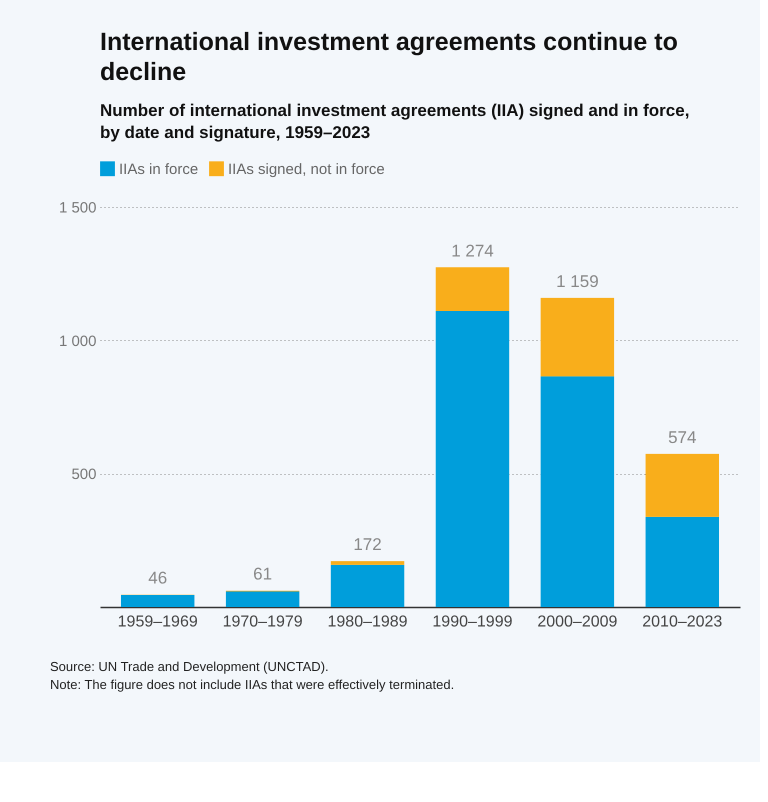 The image size is (768, 802). Describe the element at coordinates (83, 475) in the screenshot. I see `y-tick-label: 500` at that location.